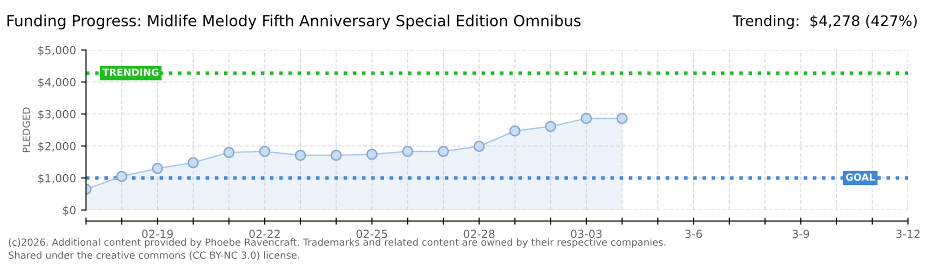 The width and height of the screenshot is (940, 270). Describe the element at coordinates (154, 255) in the screenshot. I see `text: Shared under the creative commons (CC BY-NC 3.0) license.` at that location.